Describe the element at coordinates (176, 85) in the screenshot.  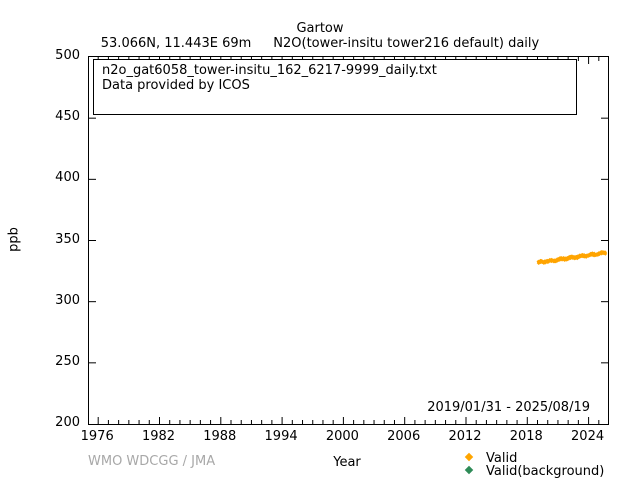
I see `data-provider: Data provided by ICOS` at that location.